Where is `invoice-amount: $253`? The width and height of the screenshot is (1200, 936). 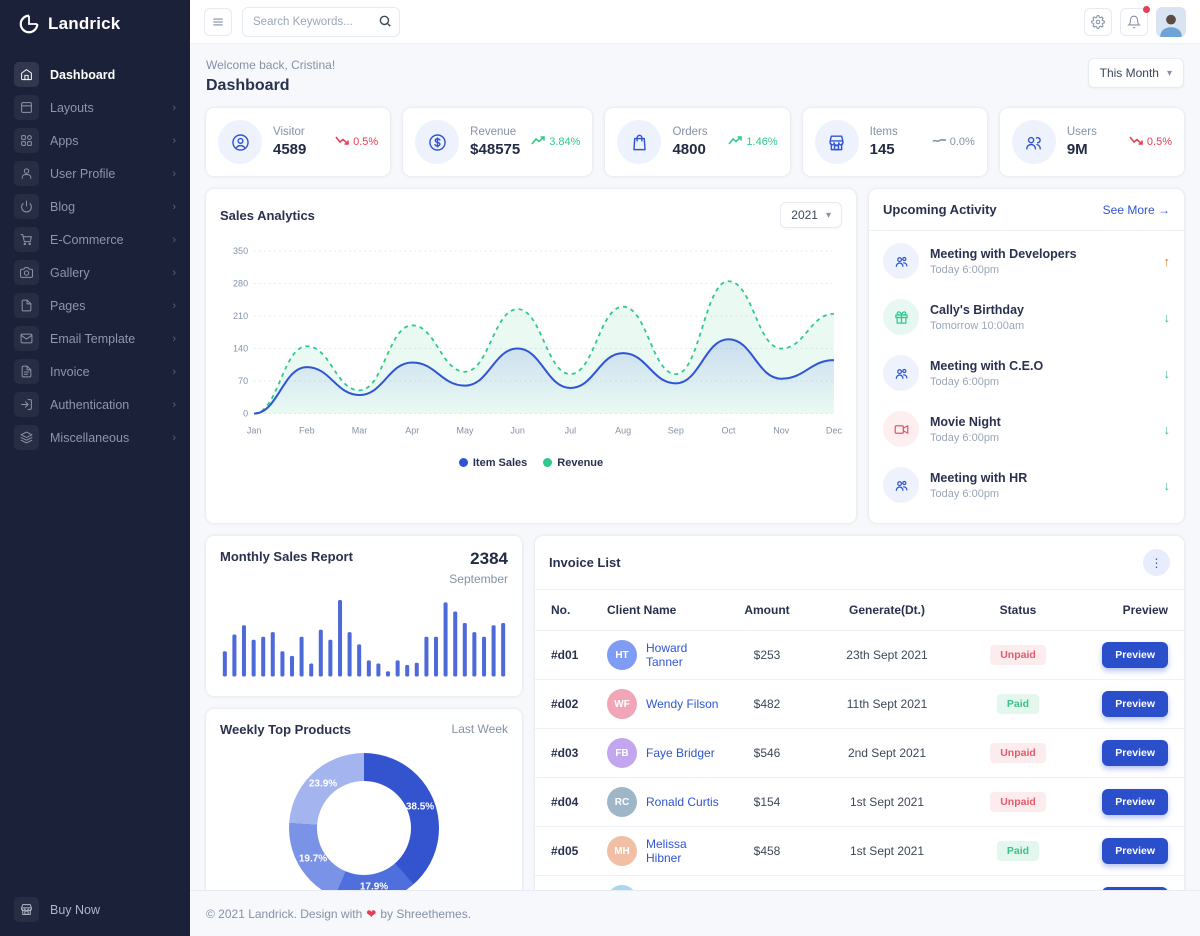
invoice-amount: $253 is located at coordinates (767, 655).